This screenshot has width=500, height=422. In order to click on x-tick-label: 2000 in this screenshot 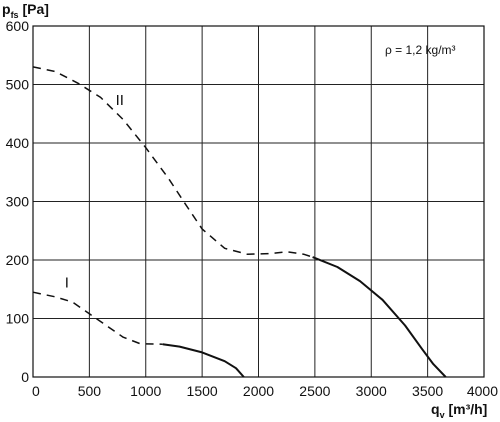, I will do `click(258, 391)`.